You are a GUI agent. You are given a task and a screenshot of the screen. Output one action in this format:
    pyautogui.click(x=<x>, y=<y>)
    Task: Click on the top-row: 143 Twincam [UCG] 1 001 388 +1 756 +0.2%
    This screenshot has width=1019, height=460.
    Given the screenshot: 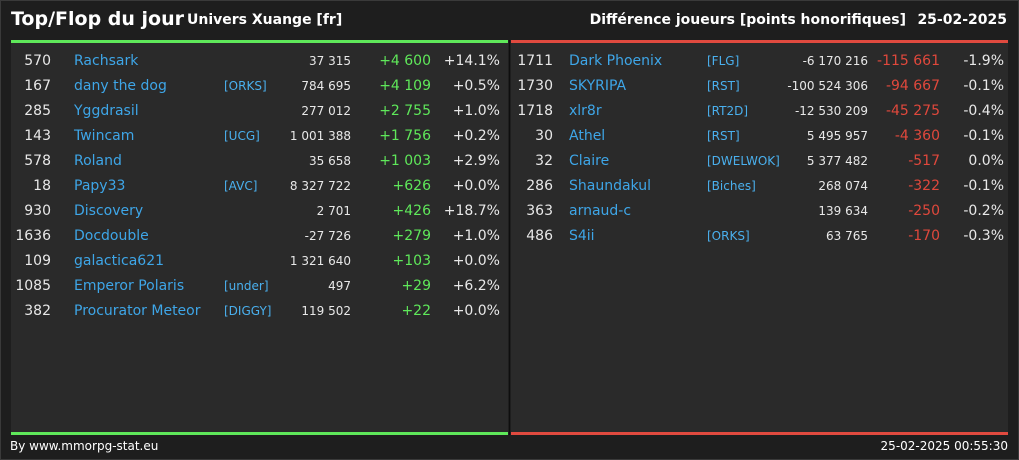 What is the action you would take?
    pyautogui.click(x=259, y=136)
    